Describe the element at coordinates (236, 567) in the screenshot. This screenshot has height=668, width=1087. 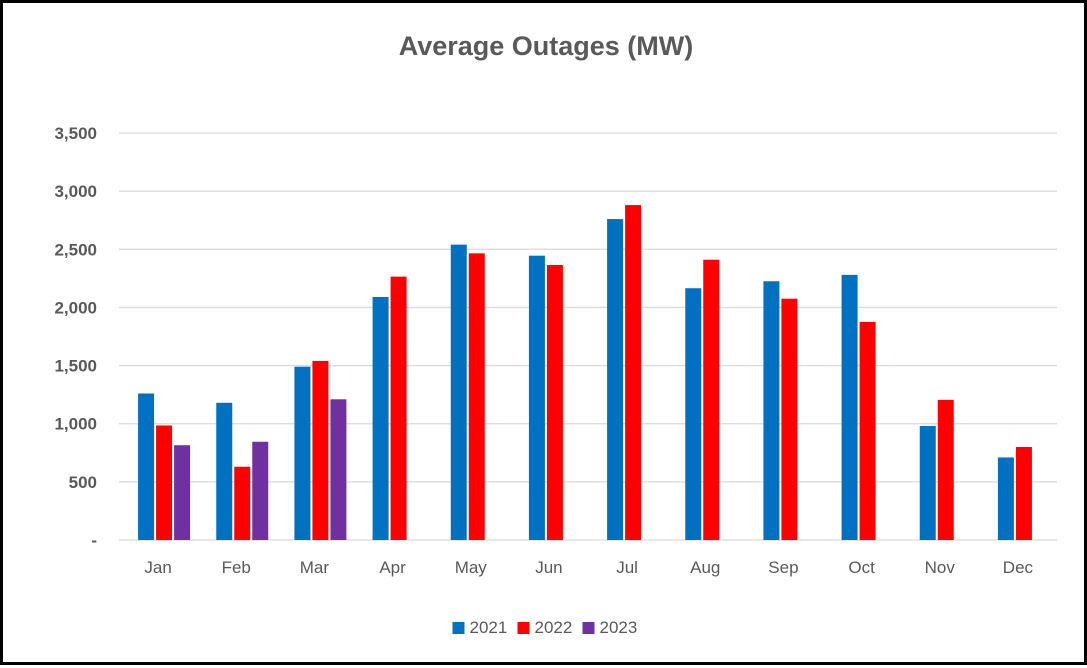
I see `x-tick-label: Feb` at that location.